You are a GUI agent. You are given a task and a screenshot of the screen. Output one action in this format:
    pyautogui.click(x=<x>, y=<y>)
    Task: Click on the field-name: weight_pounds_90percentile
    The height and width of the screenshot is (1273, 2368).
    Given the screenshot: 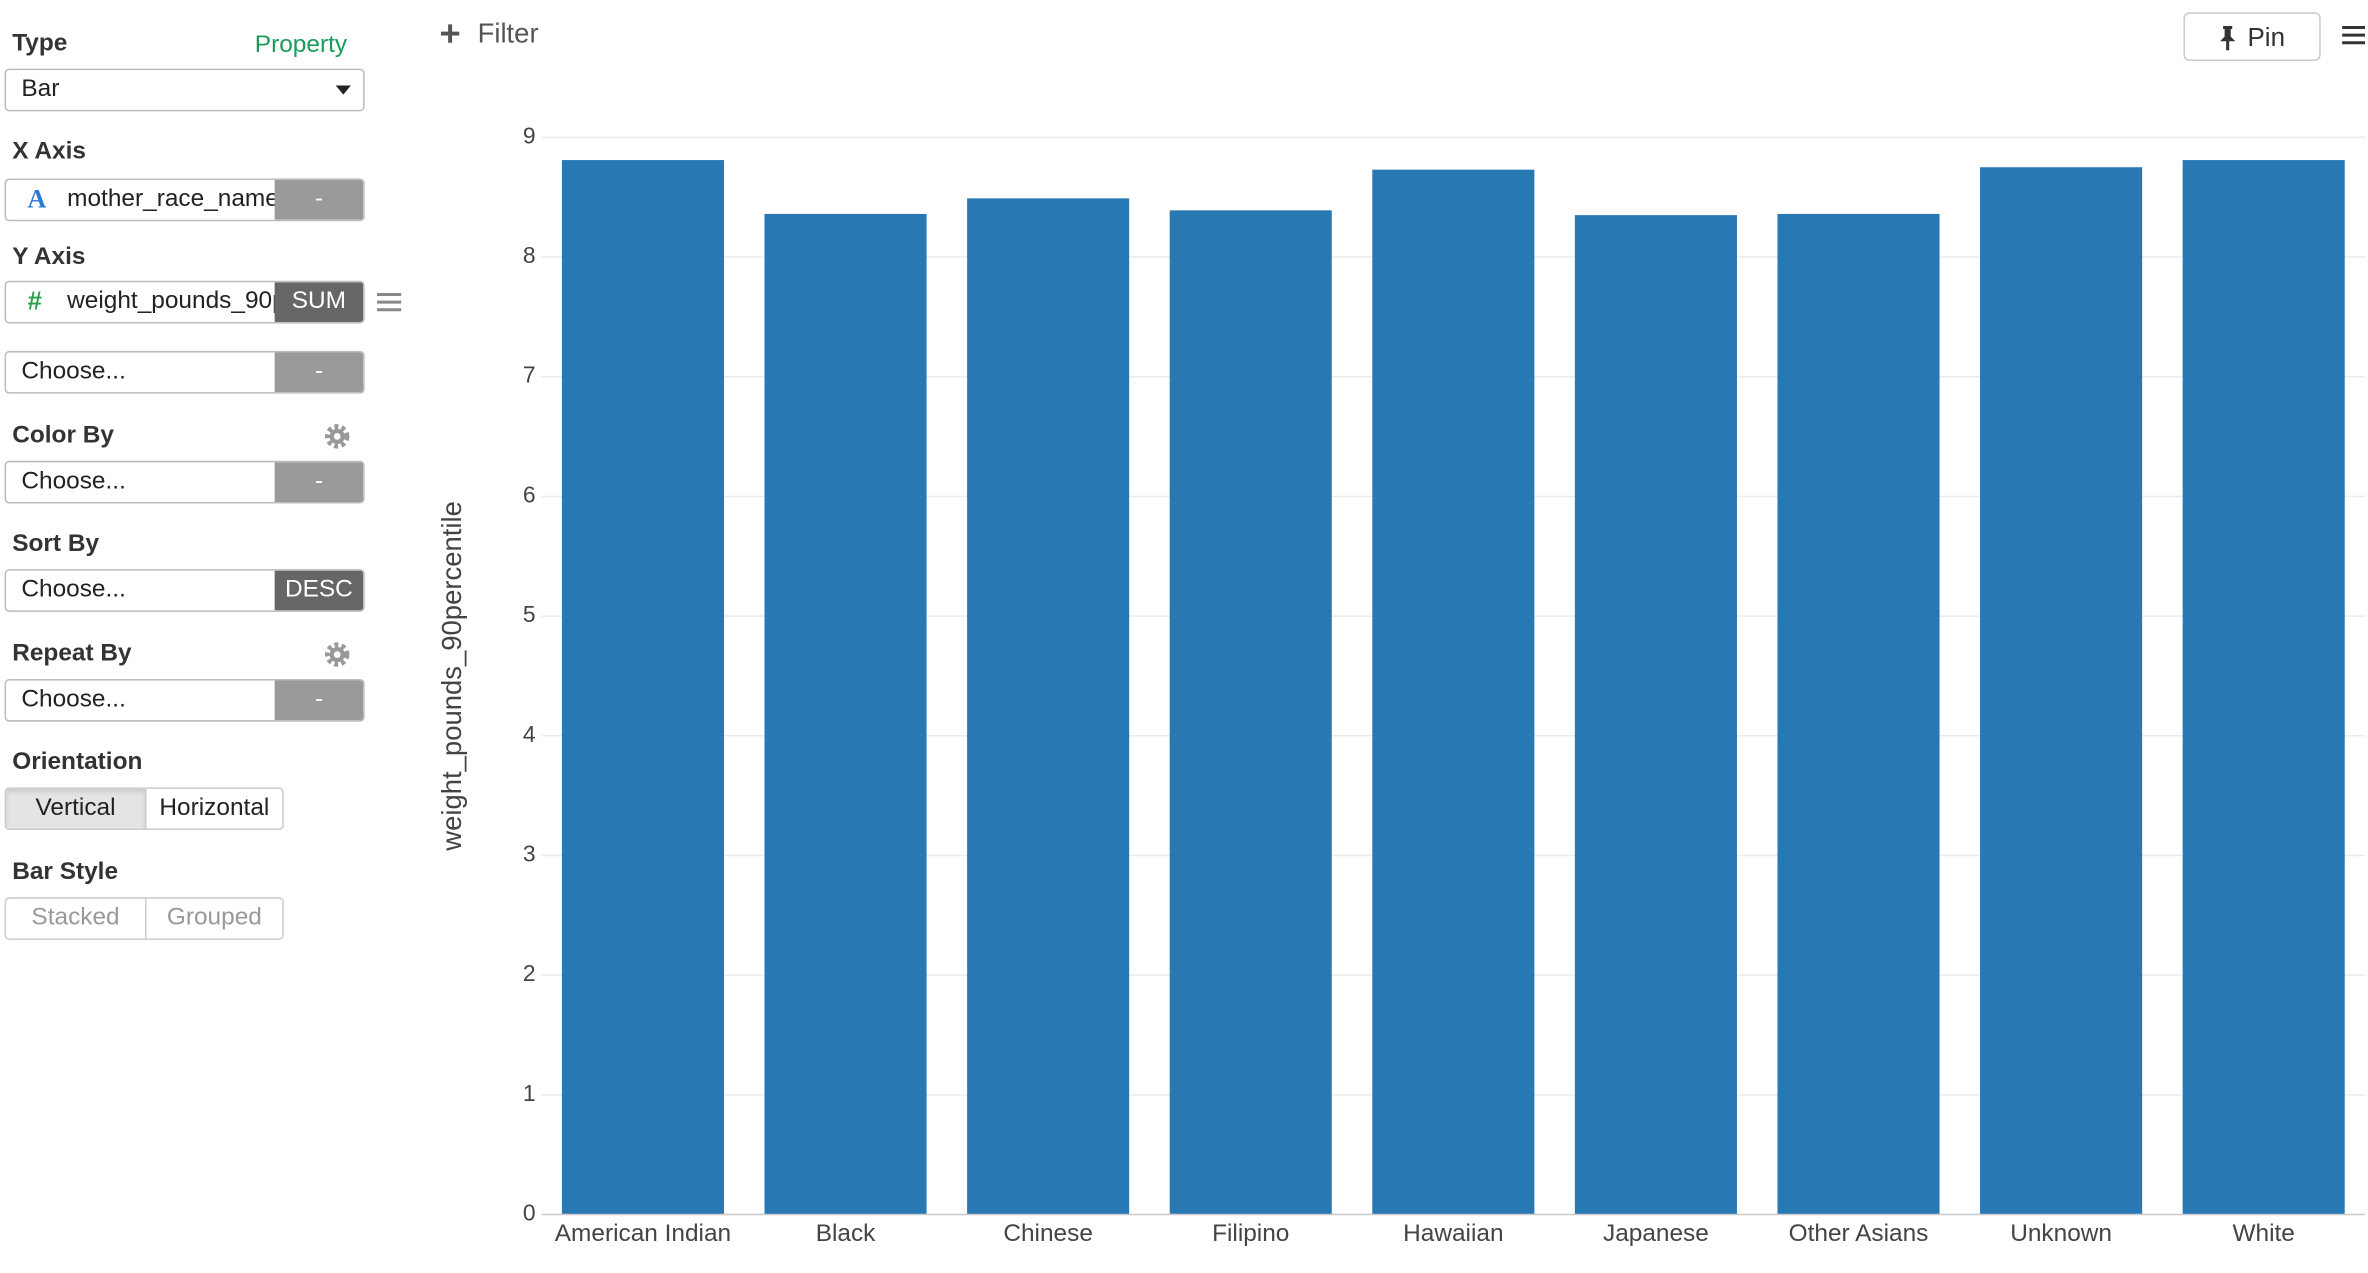 What is the action you would take?
    pyautogui.click(x=171, y=301)
    